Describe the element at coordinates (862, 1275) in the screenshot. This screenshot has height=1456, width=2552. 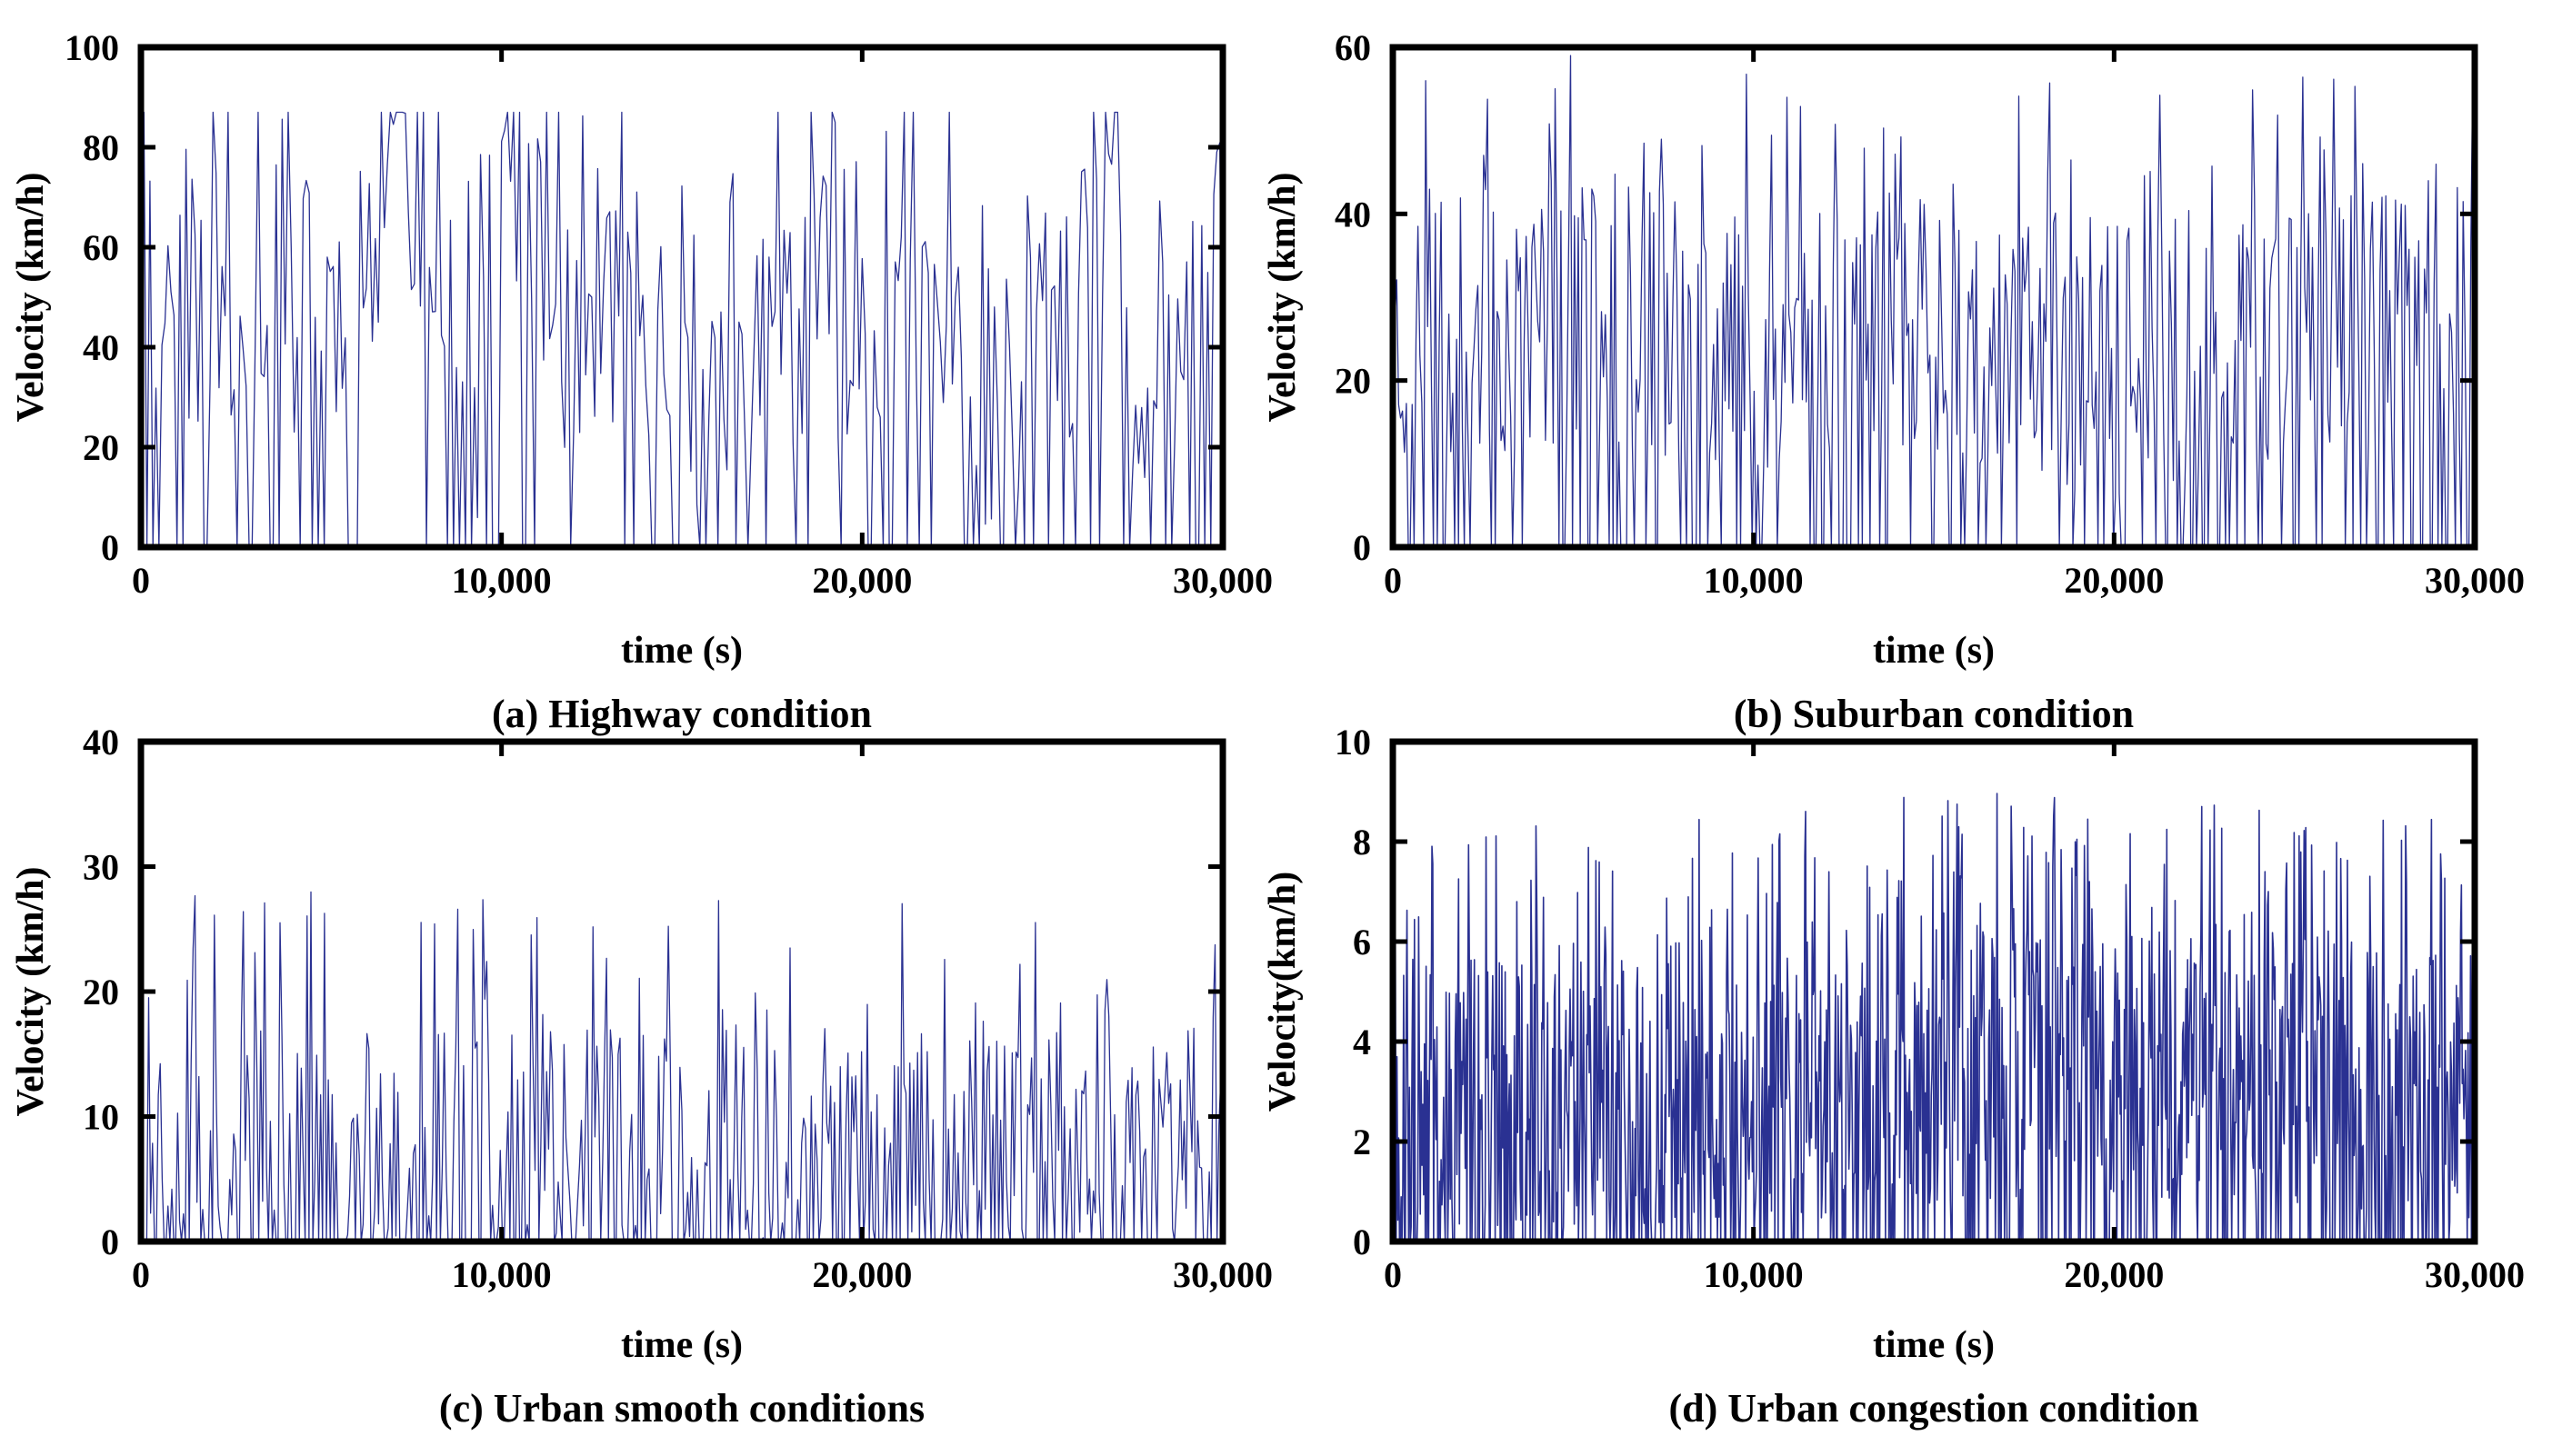
I see `panel-c-x-tick-label: 20,000` at that location.